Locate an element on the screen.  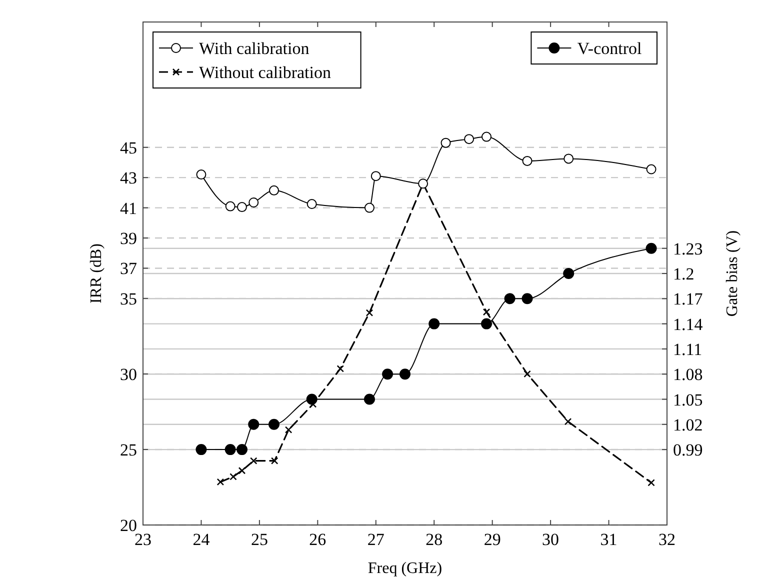
x-tick-label: 25 is located at coordinates (259, 539).